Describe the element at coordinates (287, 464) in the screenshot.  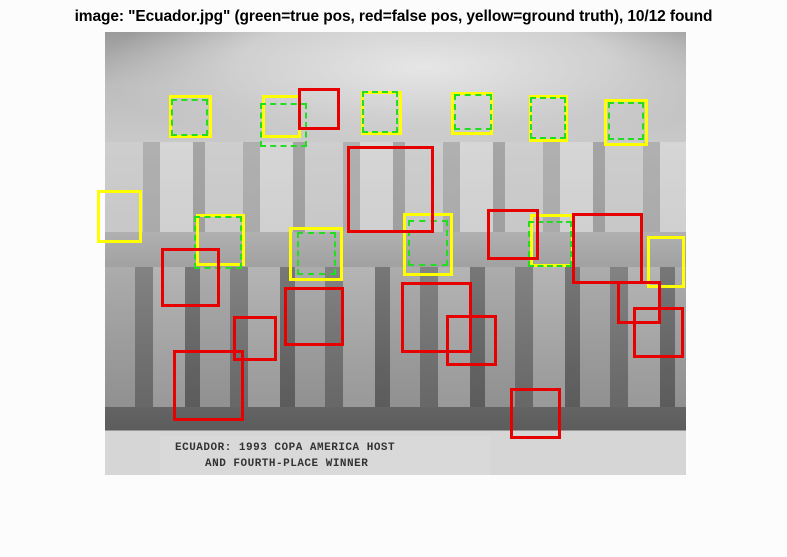
I see `photo-caption-line2: AND FOURTH-PLACE WINNER` at that location.